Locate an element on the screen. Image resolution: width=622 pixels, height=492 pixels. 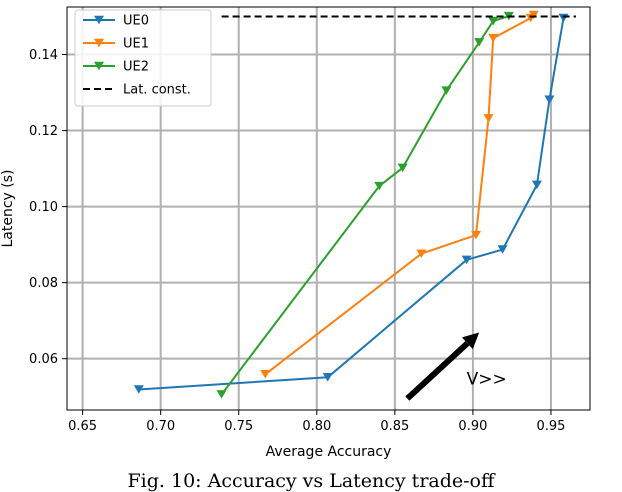
legend-item: UE0 is located at coordinates (116, 21).